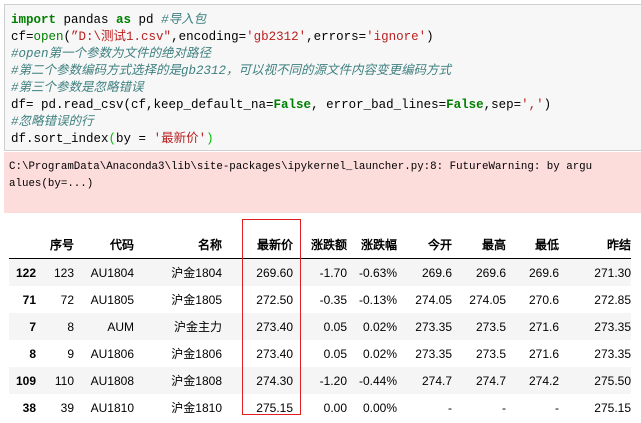 The width and height of the screenshot is (641, 423). What do you see at coordinates (32, 326) in the screenshot?
I see `row-index: 7` at bounding box center [32, 326].